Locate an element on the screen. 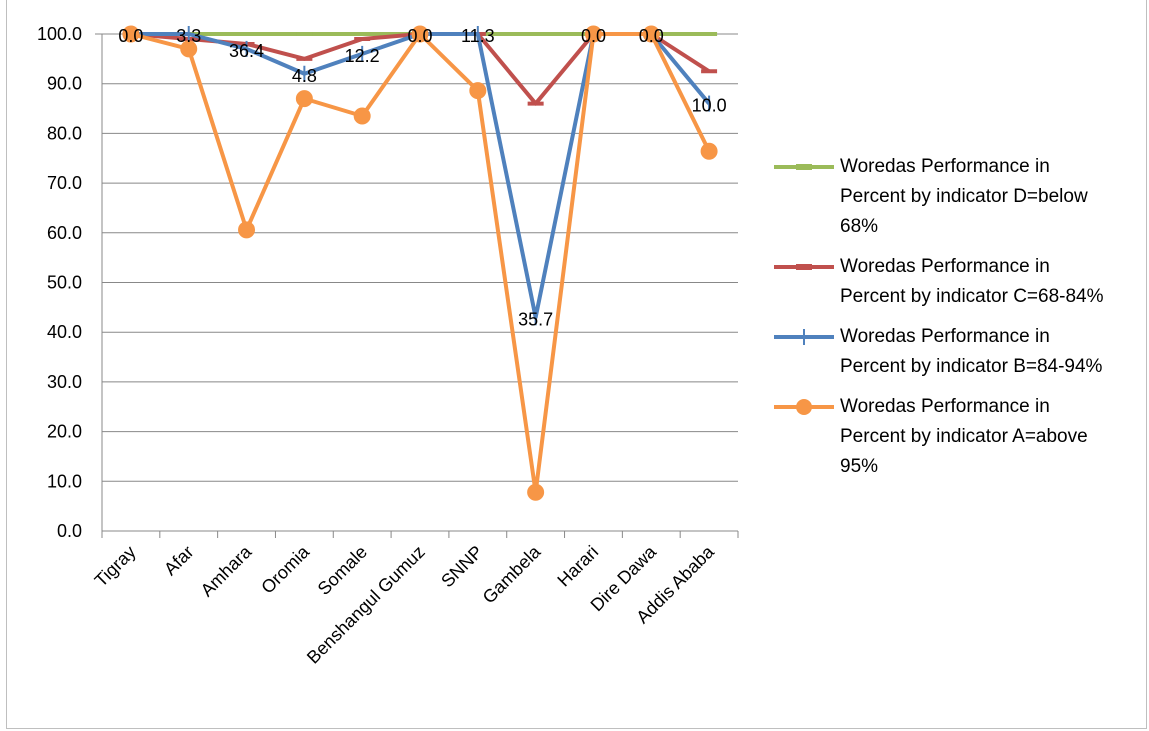  y-tick-label: 70.0 is located at coordinates (64, 183).